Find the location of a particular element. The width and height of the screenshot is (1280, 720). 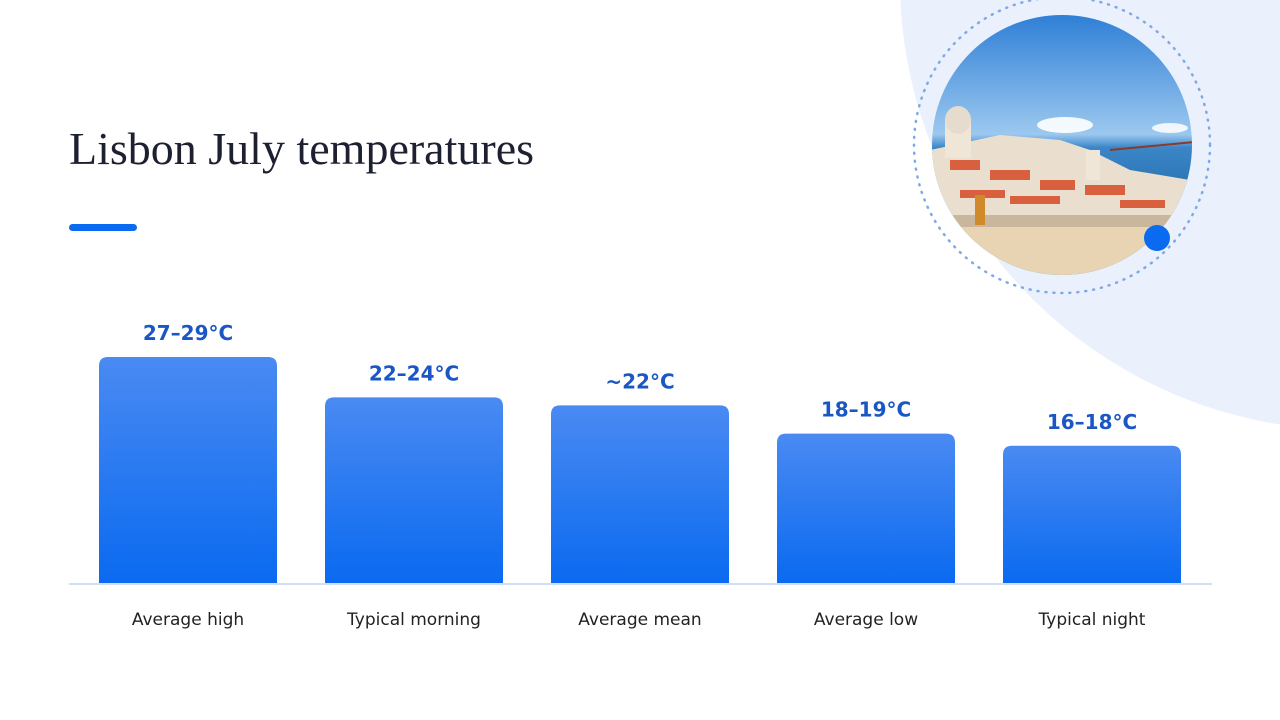

category-label: Typical morning is located at coordinates (413, 620).